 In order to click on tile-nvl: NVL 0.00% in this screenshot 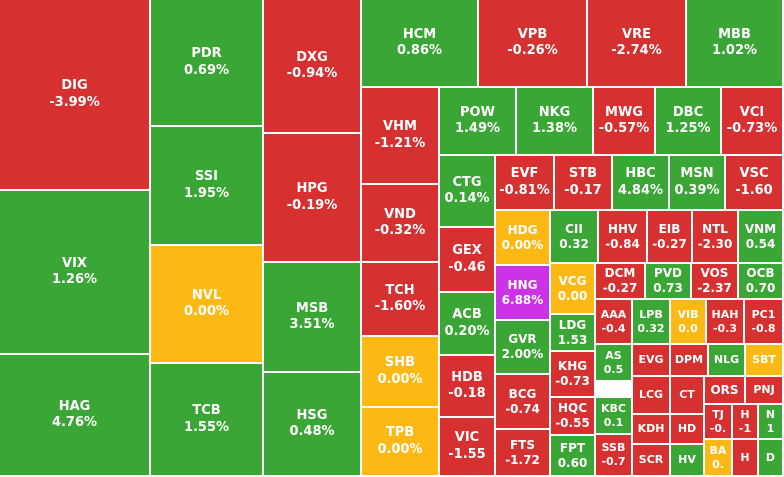, I will do `click(207, 305)`.